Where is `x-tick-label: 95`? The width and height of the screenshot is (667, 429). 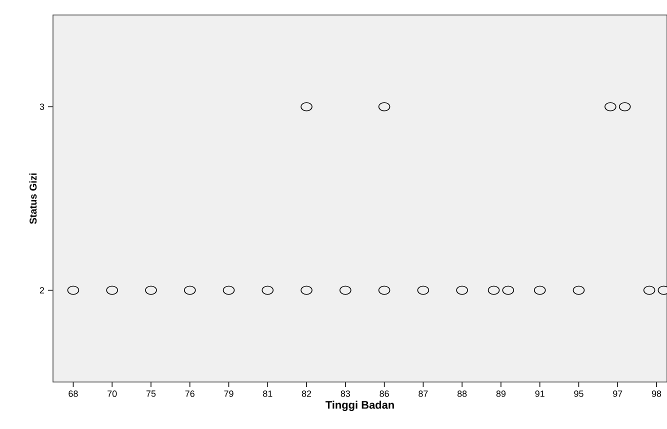
x-tick-label: 95 is located at coordinates (579, 393).